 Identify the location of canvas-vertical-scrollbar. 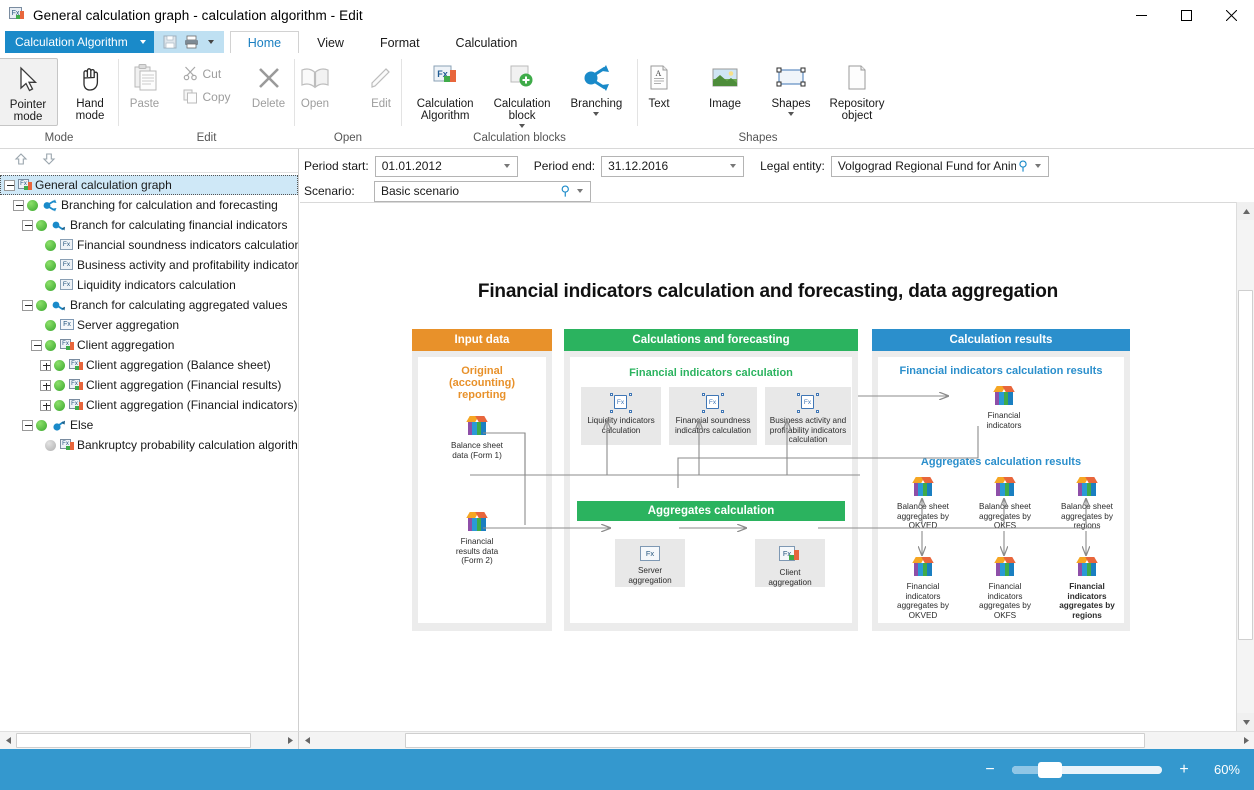
(1245, 466).